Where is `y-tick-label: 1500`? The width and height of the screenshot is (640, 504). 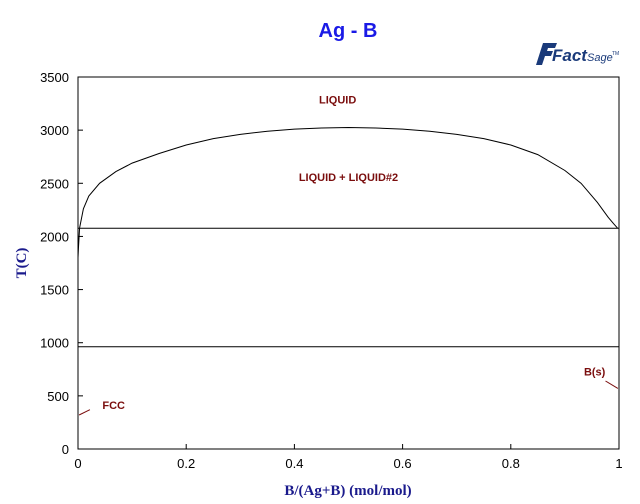 y-tick-label: 1500 is located at coordinates (54, 290).